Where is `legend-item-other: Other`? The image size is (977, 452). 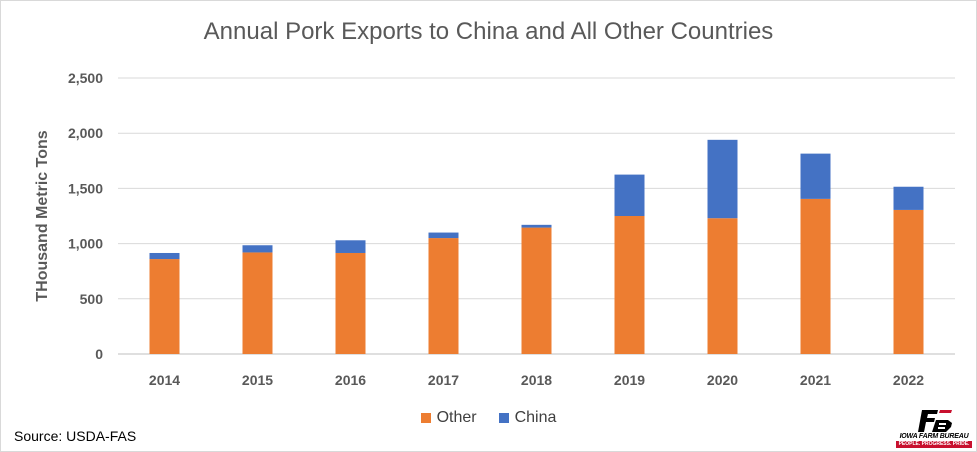 legend-item-other: Other is located at coordinates (448, 418).